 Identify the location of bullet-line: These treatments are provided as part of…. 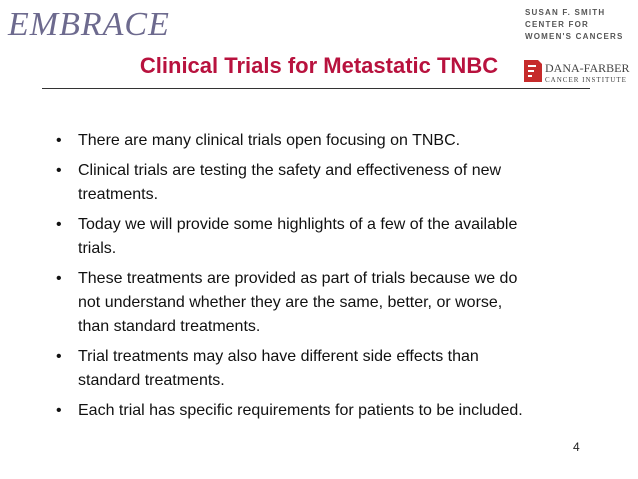
(298, 278).